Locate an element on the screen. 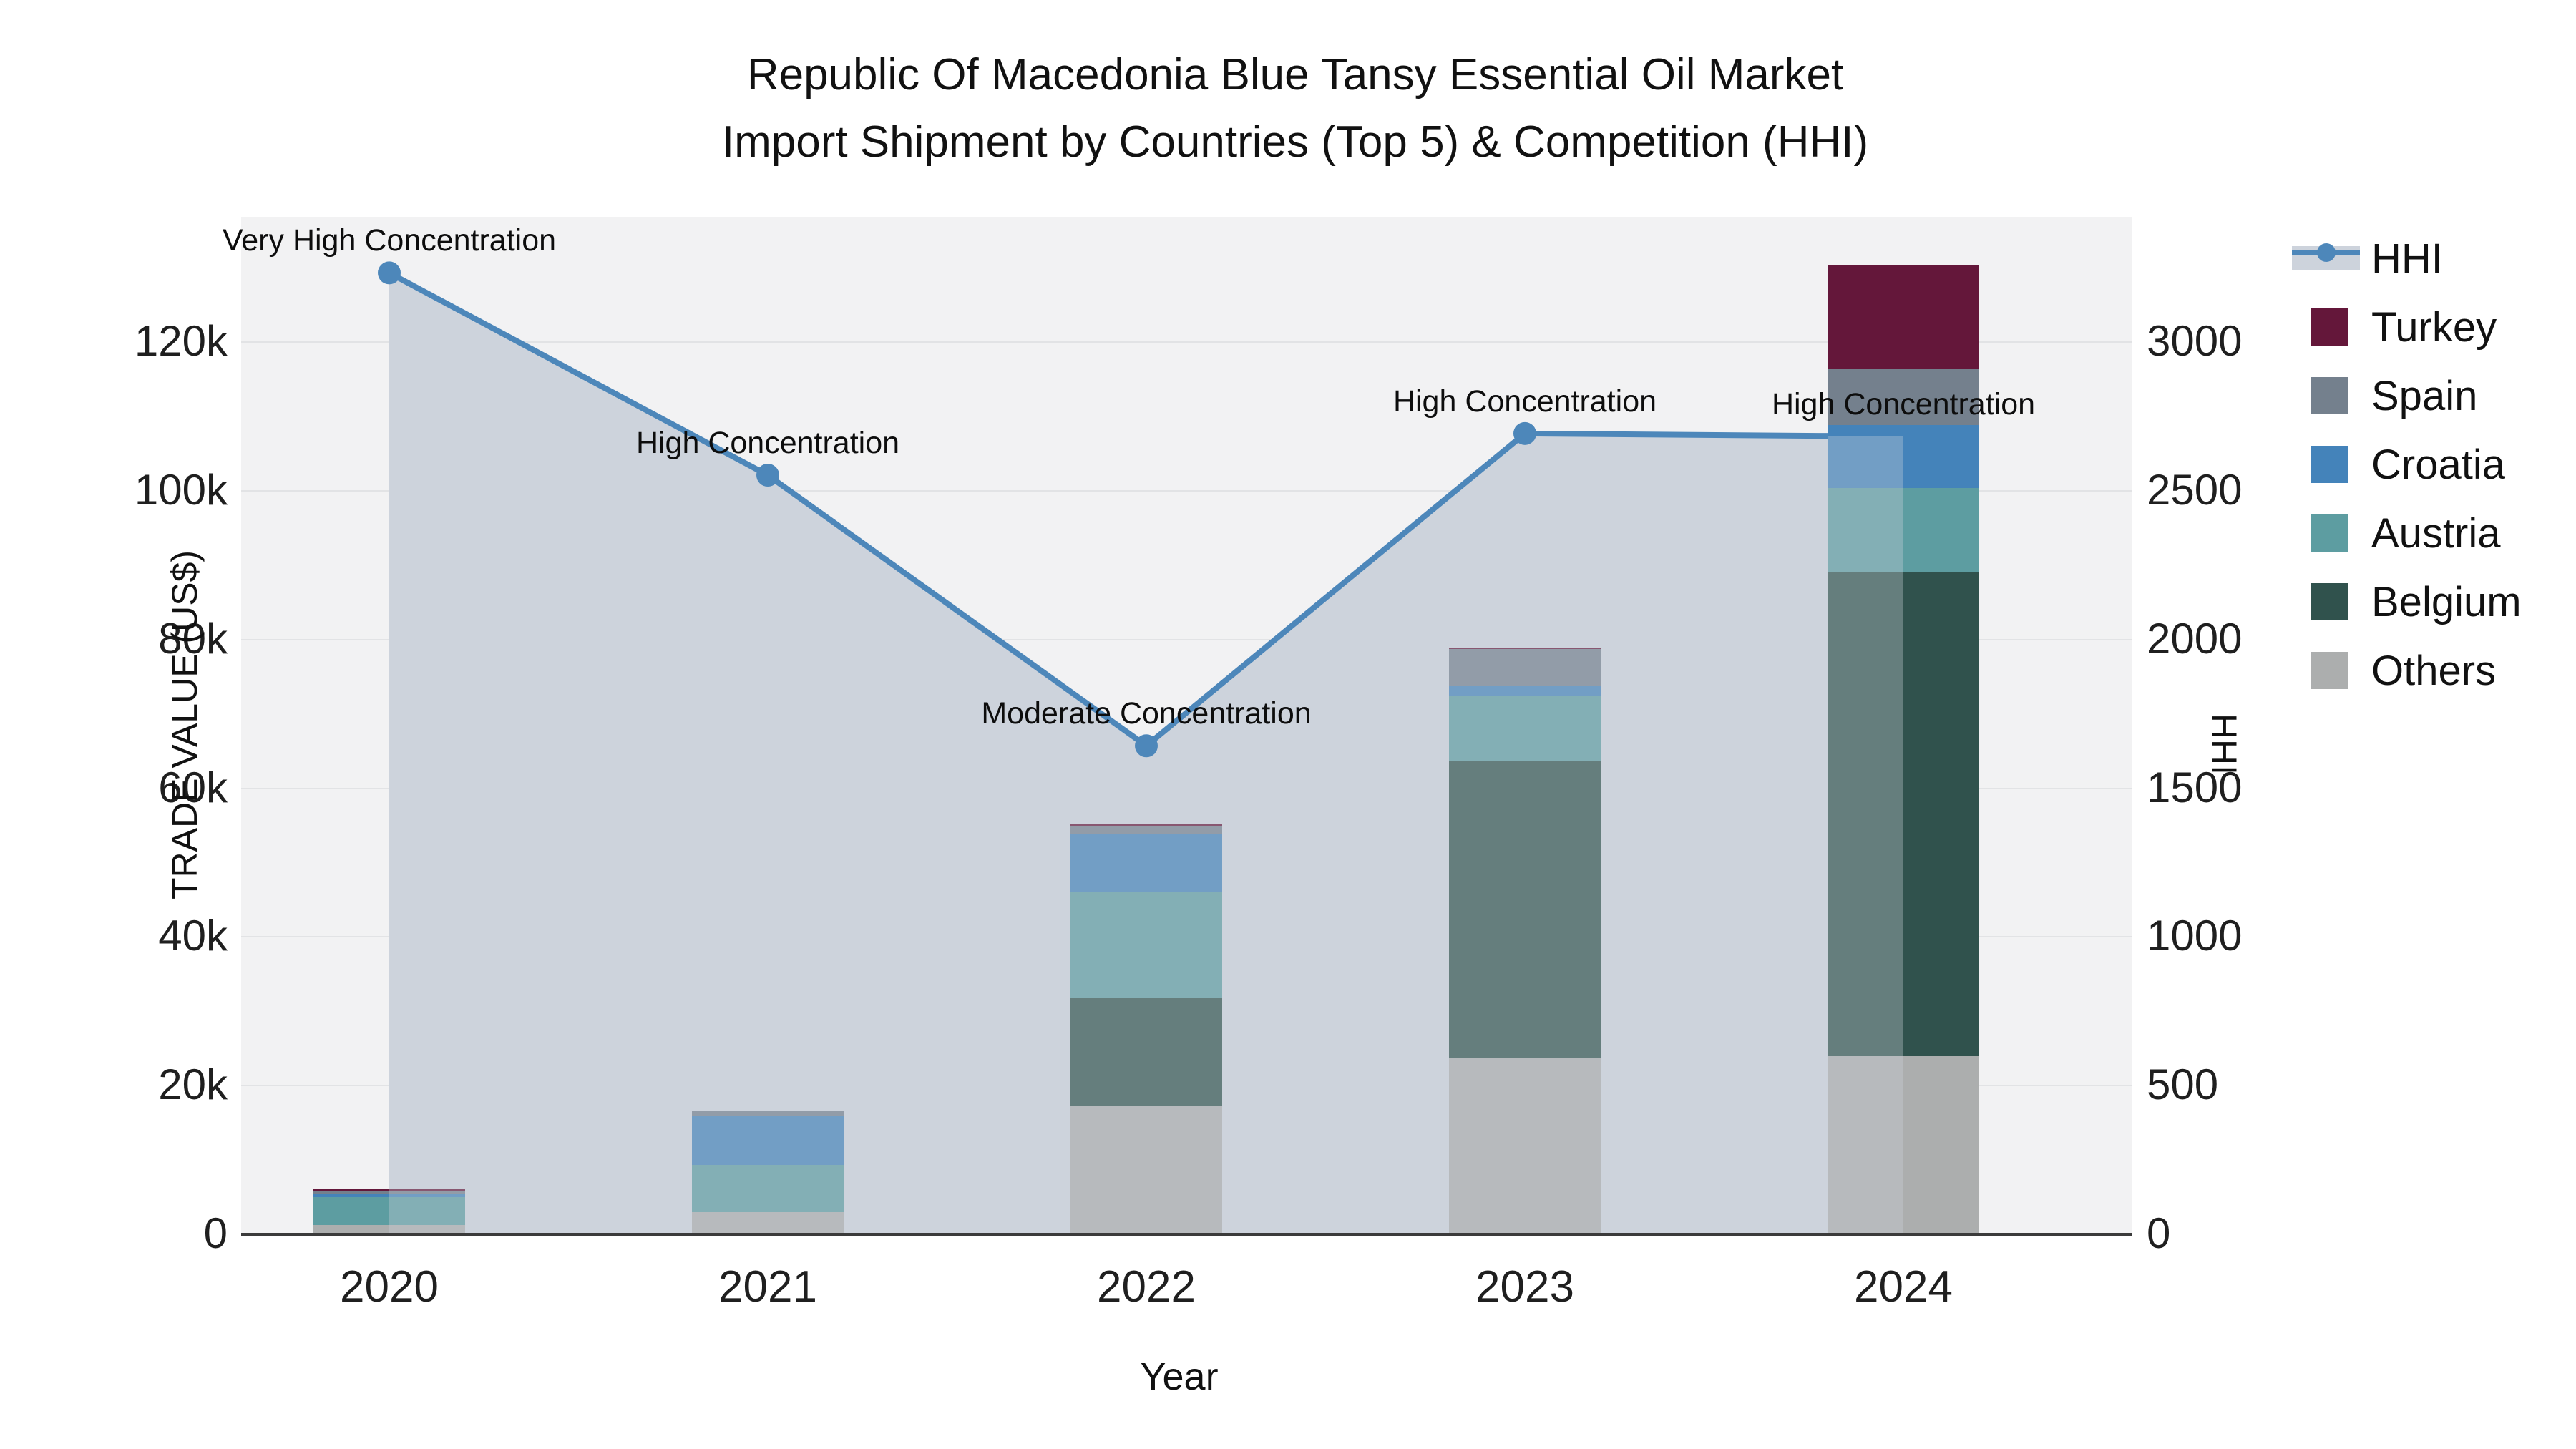 Image resolution: width=2576 pixels, height=1449 pixels. y-left-tick-120k: 120k is located at coordinates (181, 341).